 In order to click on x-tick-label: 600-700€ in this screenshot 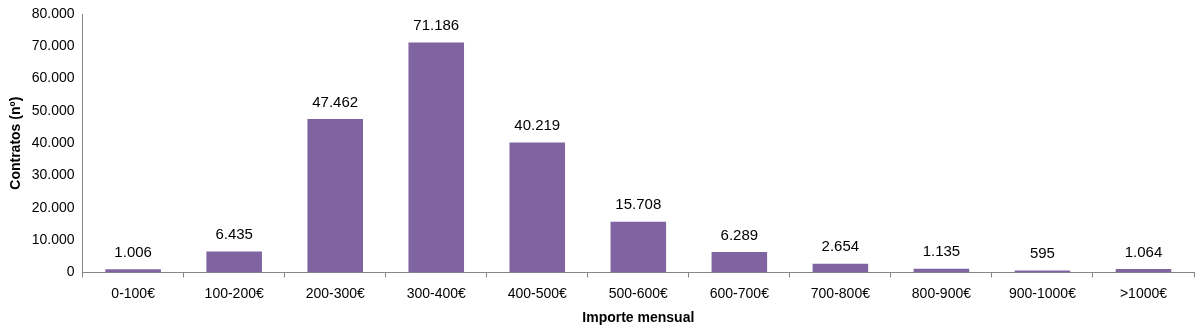, I will do `click(739, 292)`.